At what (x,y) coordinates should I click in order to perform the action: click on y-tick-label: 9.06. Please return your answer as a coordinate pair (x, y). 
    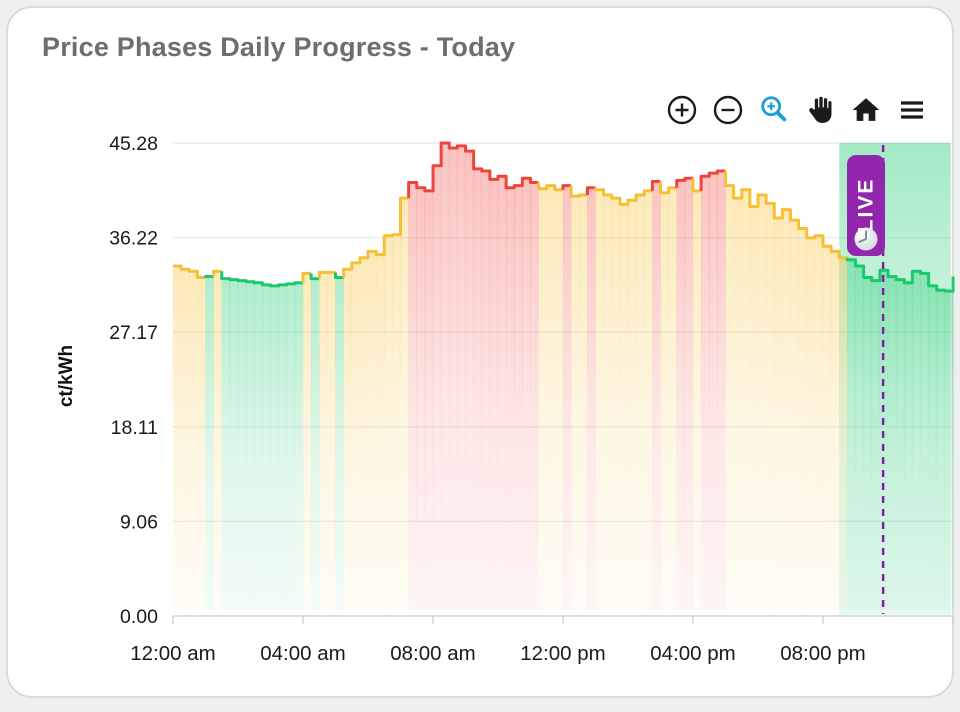
    Looking at the image, I should click on (139, 522).